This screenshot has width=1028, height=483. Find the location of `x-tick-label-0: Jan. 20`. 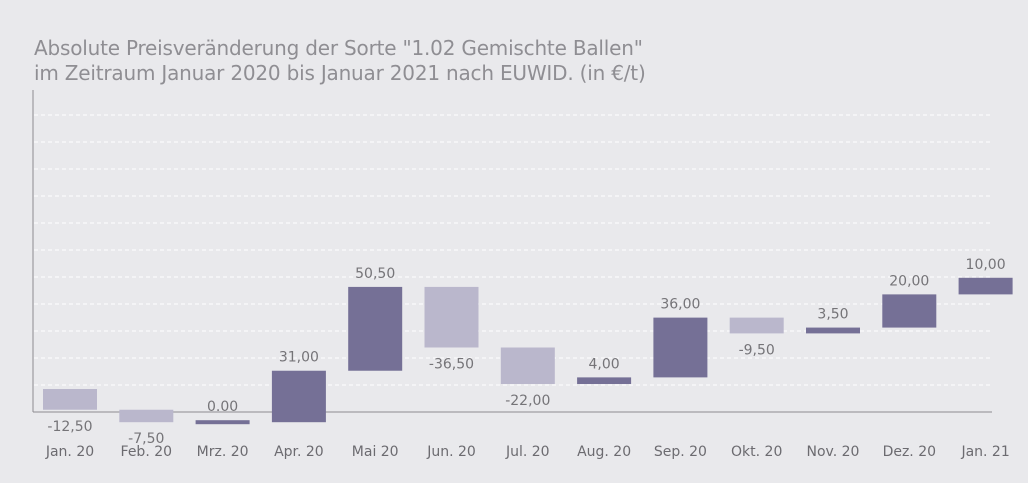

x-tick-label-0: Jan. 20 is located at coordinates (69, 452).